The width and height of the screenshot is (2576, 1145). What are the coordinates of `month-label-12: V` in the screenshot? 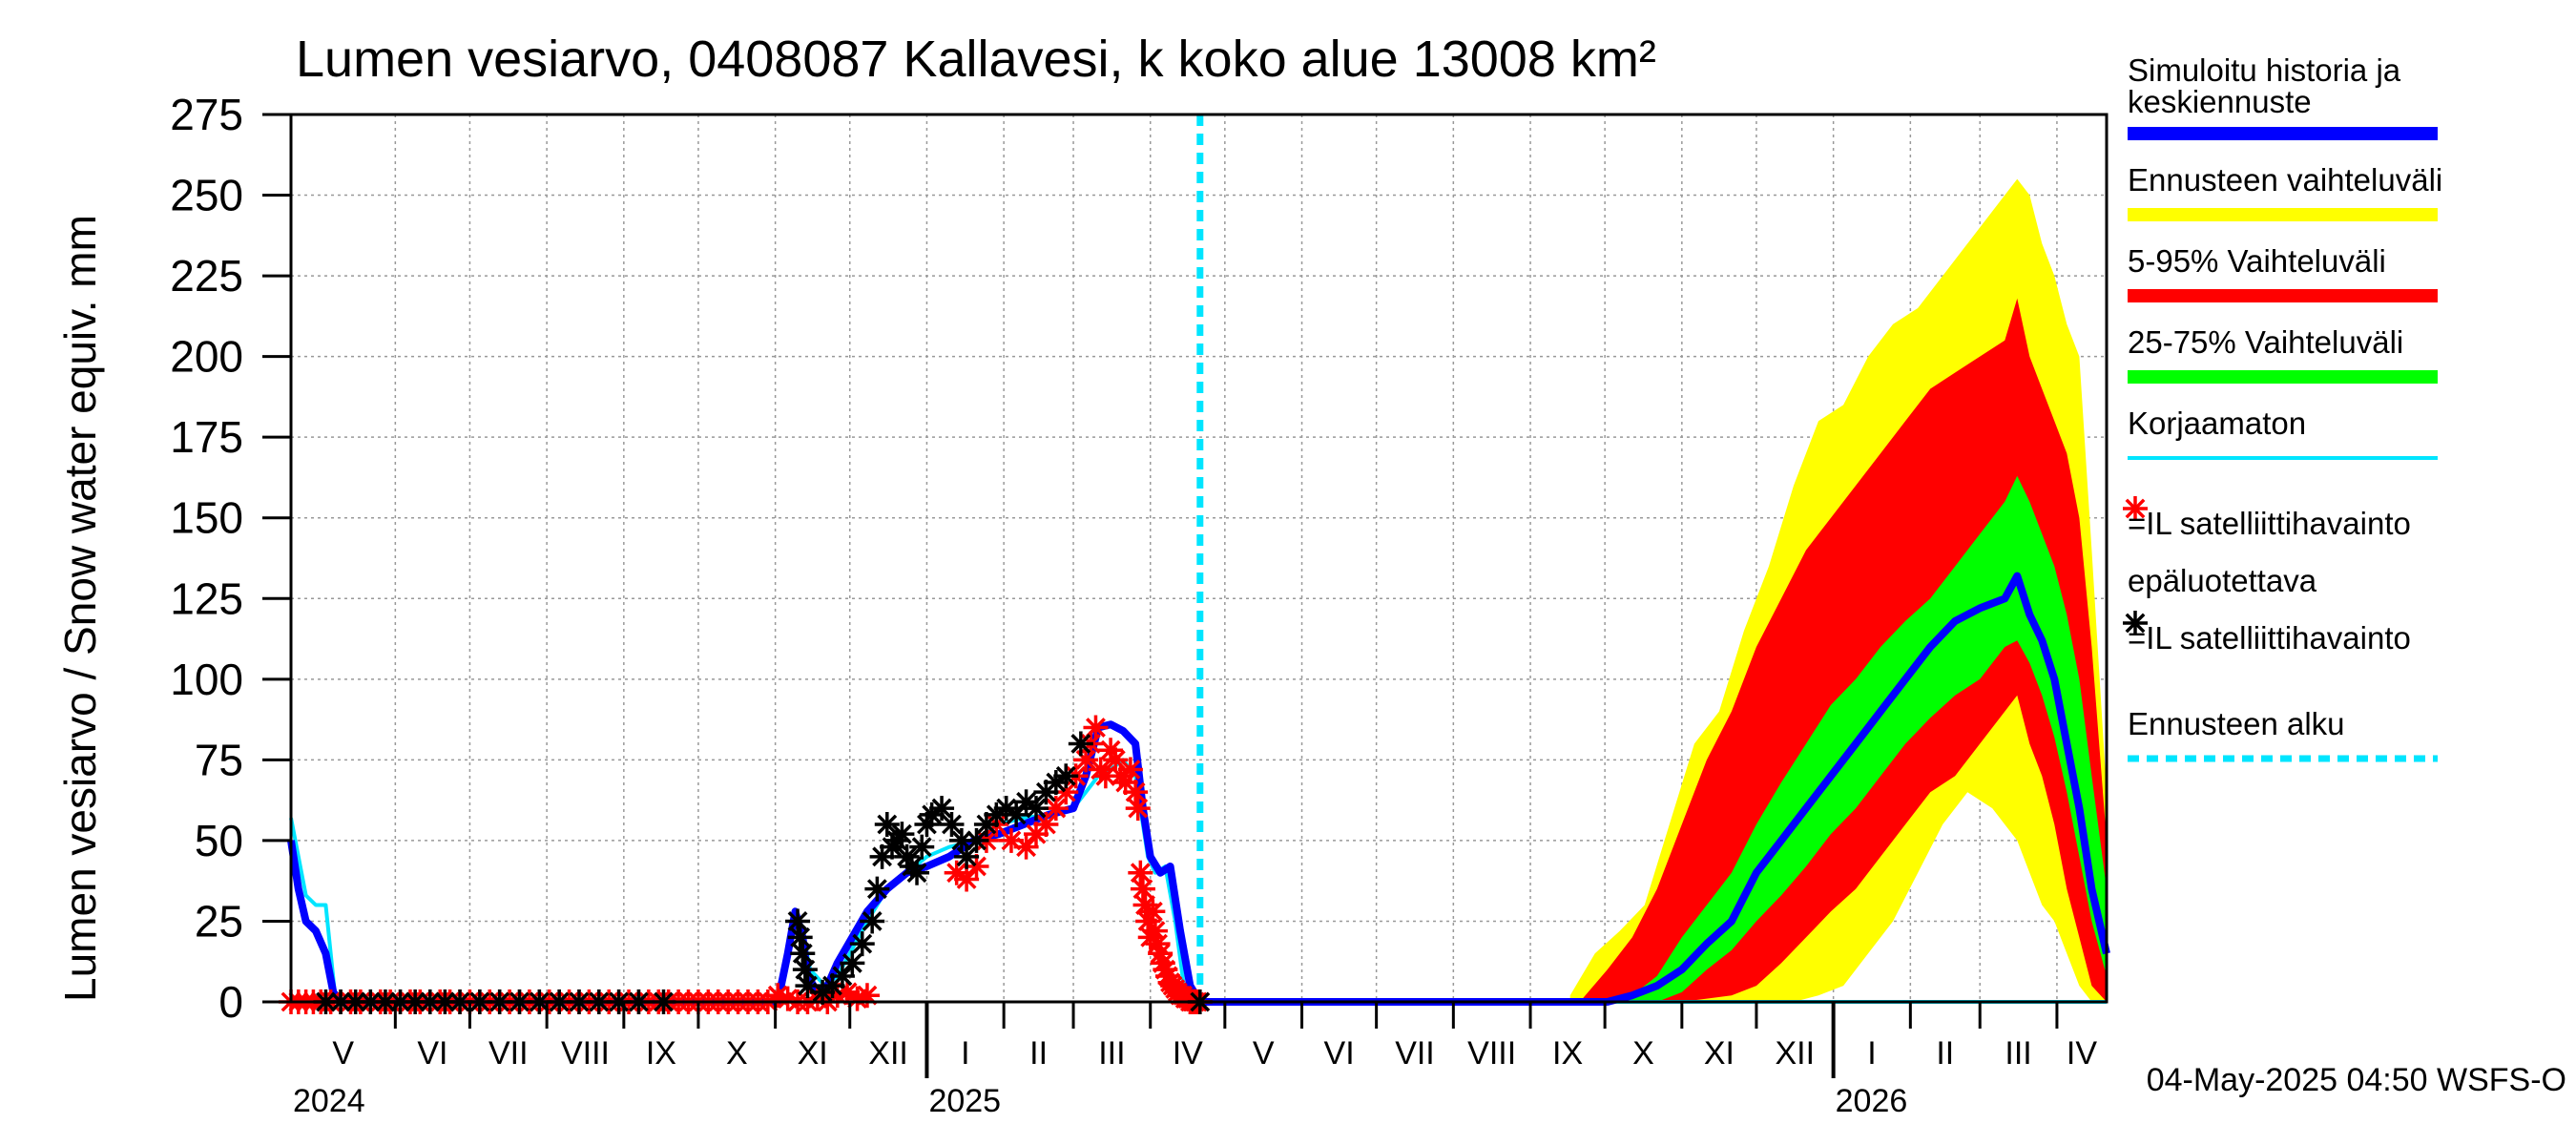 It's located at (1264, 1053).